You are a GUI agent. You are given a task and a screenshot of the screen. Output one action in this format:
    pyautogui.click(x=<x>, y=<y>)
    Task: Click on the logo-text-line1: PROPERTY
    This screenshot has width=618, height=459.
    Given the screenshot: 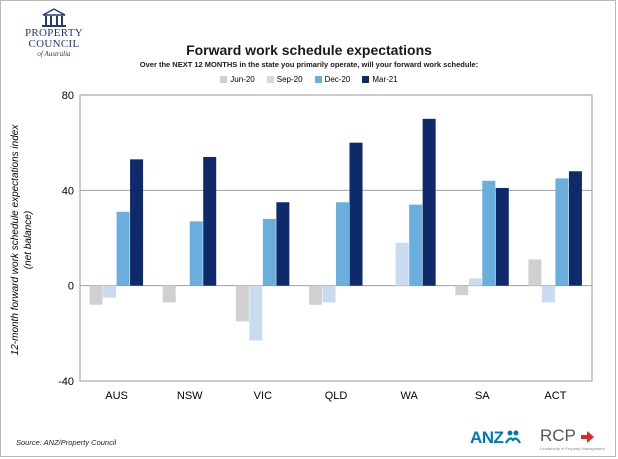 What is the action you would take?
    pyautogui.click(x=54, y=33)
    